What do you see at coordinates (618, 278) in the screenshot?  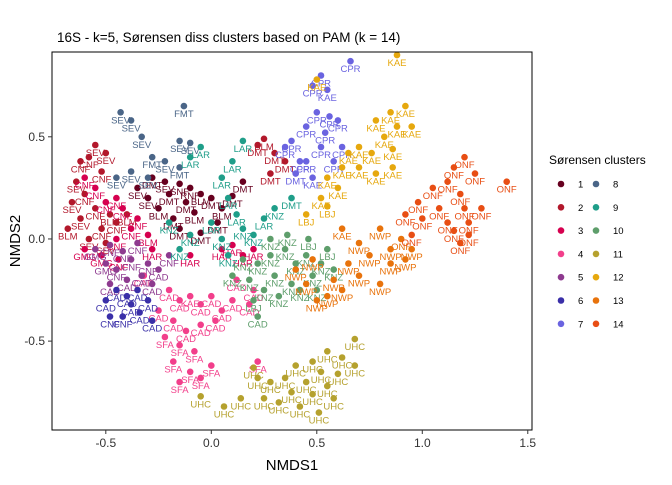 I see `legend-label: 12` at bounding box center [618, 278].